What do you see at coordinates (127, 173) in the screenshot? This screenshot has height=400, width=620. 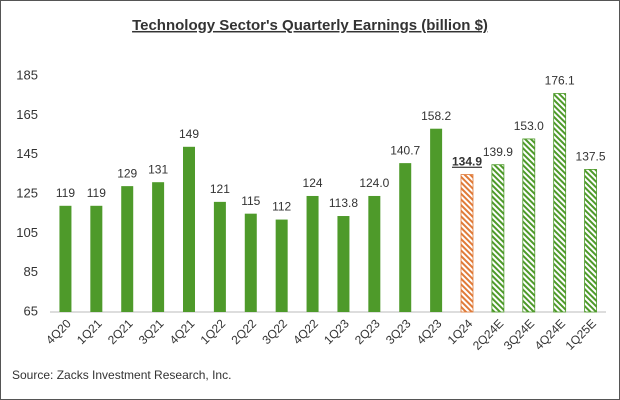 I see `value-label: 129` at bounding box center [127, 173].